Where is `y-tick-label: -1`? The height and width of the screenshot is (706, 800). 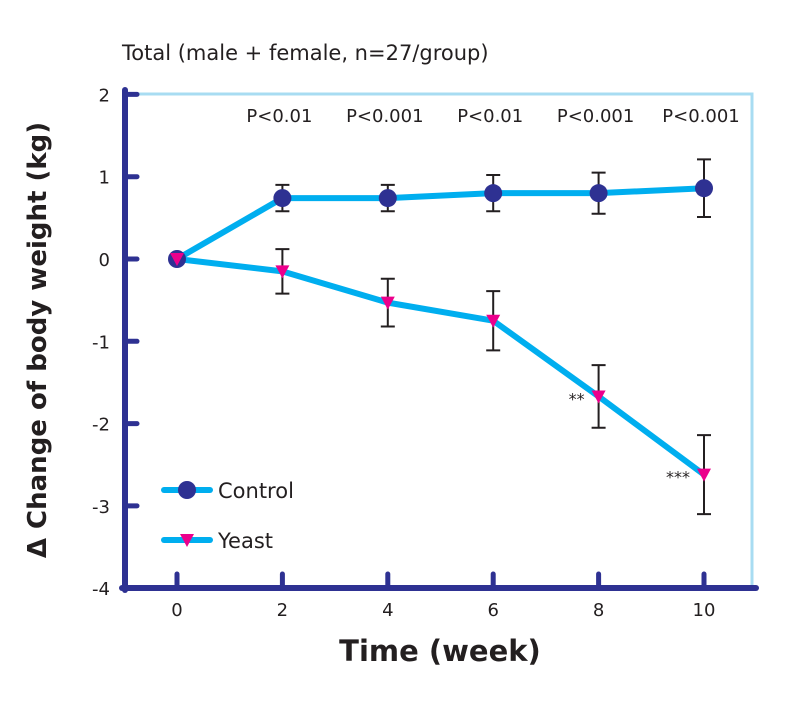
y-tick-label: -1 is located at coordinates (101, 342).